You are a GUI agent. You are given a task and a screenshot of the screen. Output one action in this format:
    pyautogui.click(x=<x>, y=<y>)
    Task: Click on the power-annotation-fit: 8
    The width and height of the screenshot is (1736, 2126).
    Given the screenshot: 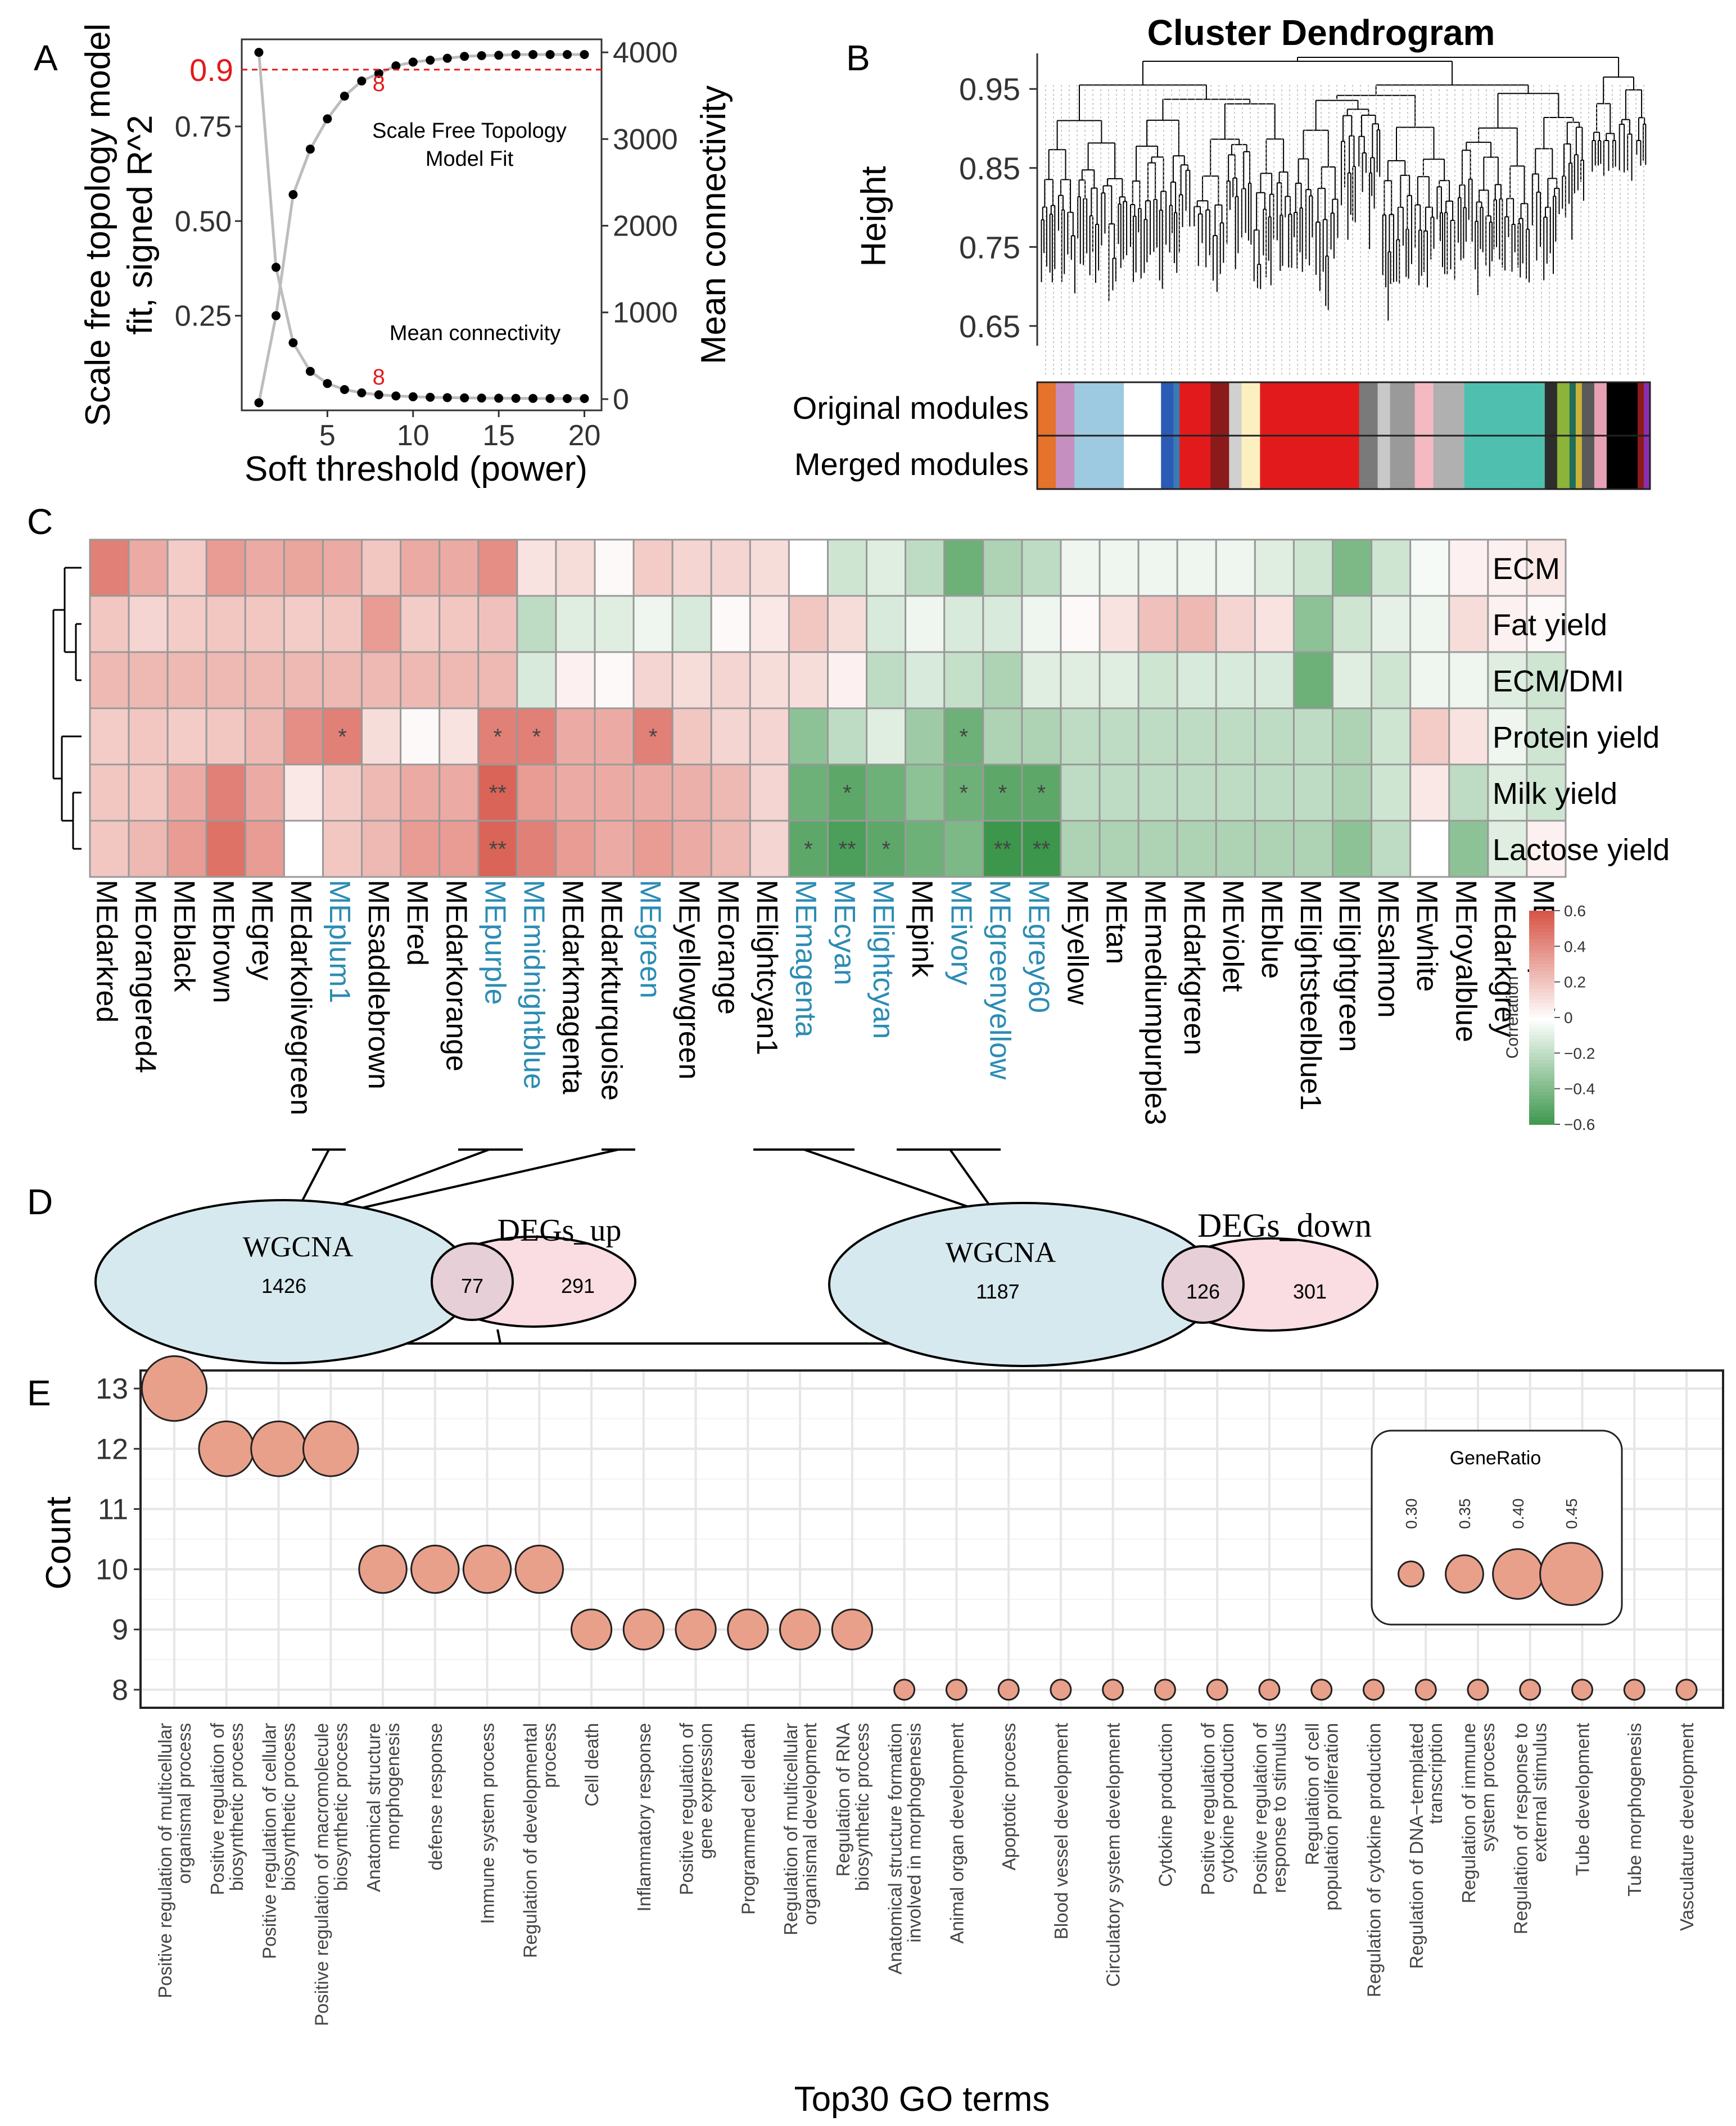 What is the action you would take?
    pyautogui.click(x=379, y=83)
    